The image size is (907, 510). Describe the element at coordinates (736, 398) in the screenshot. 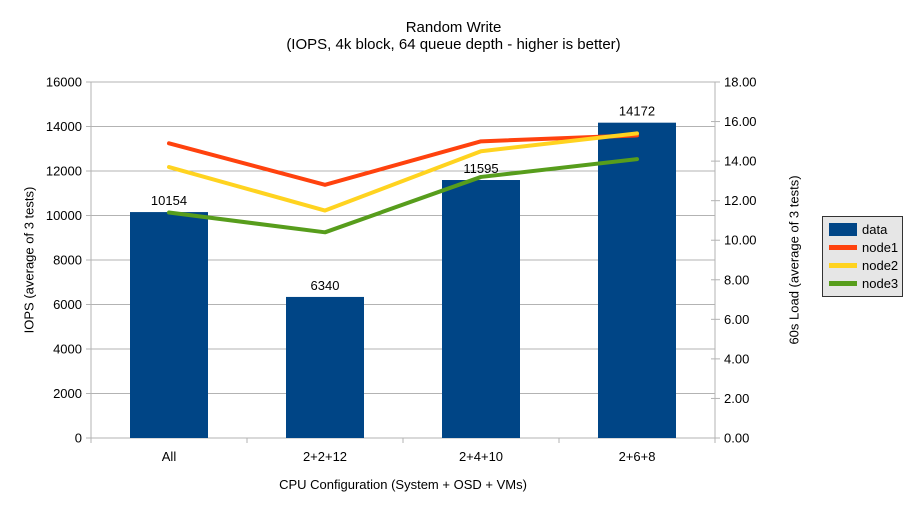

I see `right-axis-tick-label: 2.00` at that location.